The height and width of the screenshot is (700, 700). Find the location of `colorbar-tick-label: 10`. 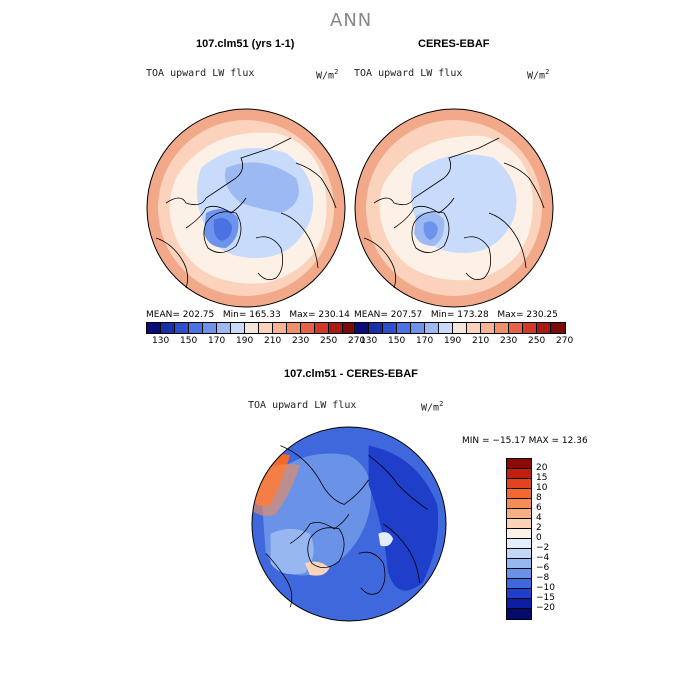

colorbar-tick-label: 10 is located at coordinates (542, 488).